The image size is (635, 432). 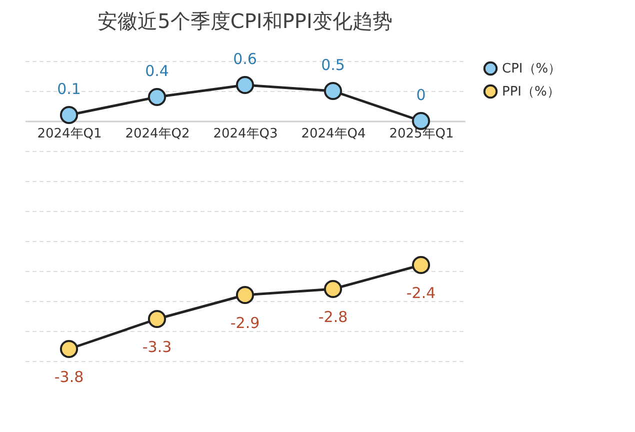 What do you see at coordinates (333, 65) in the screenshot?
I see `data-label: 0.5` at bounding box center [333, 65].